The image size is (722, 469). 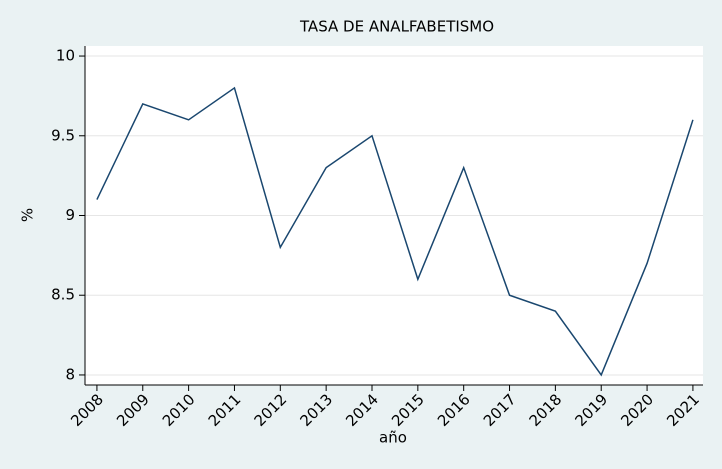 What do you see at coordinates (70, 374) in the screenshot?
I see `y-tick-label: 8` at bounding box center [70, 374].